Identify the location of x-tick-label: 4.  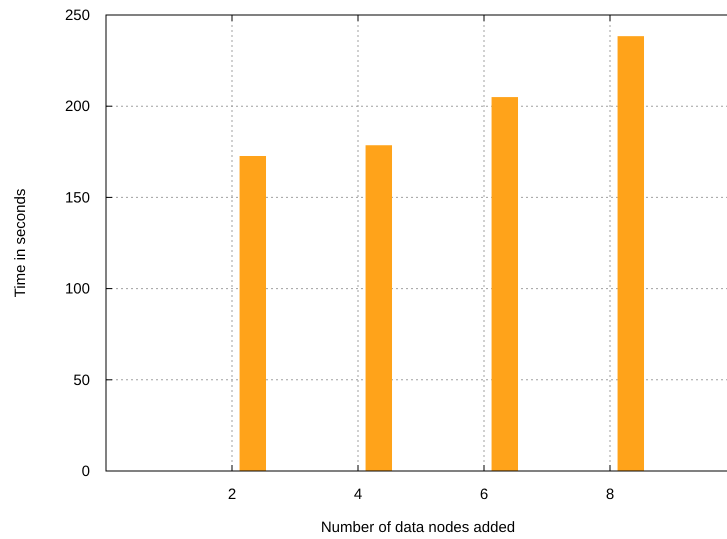
(358, 494).